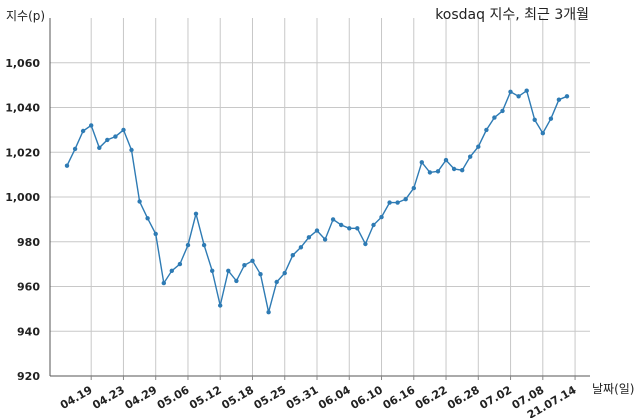  I want to click on x-tick-label: 07.02, so click(495, 397).